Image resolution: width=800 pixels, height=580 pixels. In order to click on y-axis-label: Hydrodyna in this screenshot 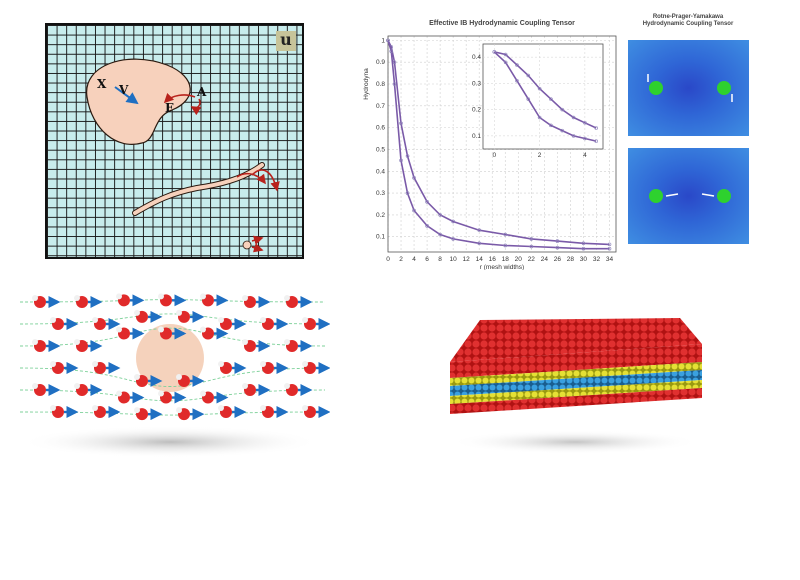, I will do `click(366, 84)`.